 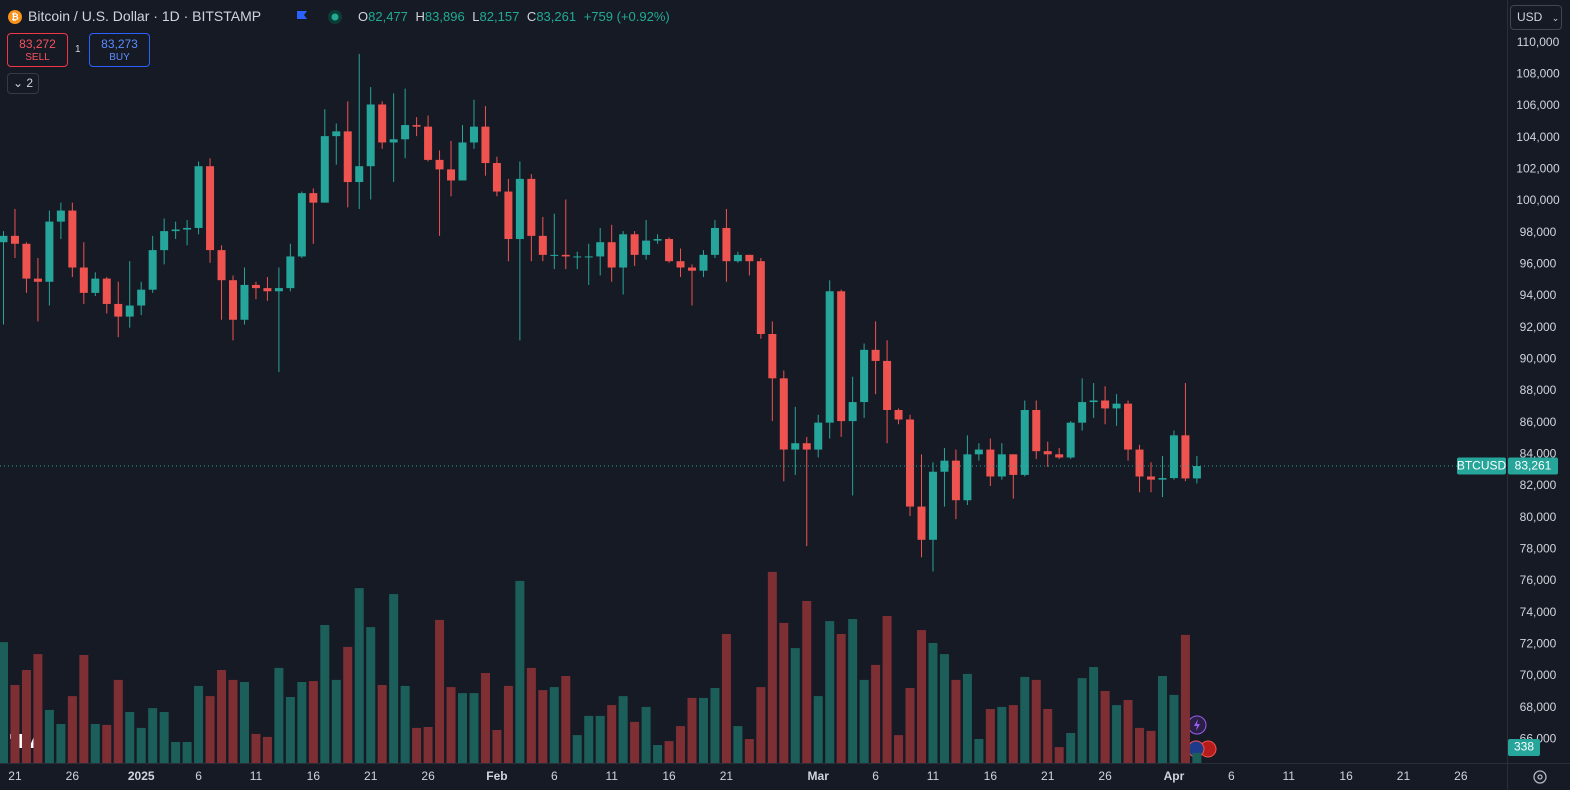 What do you see at coordinates (1202, 736) in the screenshot?
I see `event-icons` at bounding box center [1202, 736].